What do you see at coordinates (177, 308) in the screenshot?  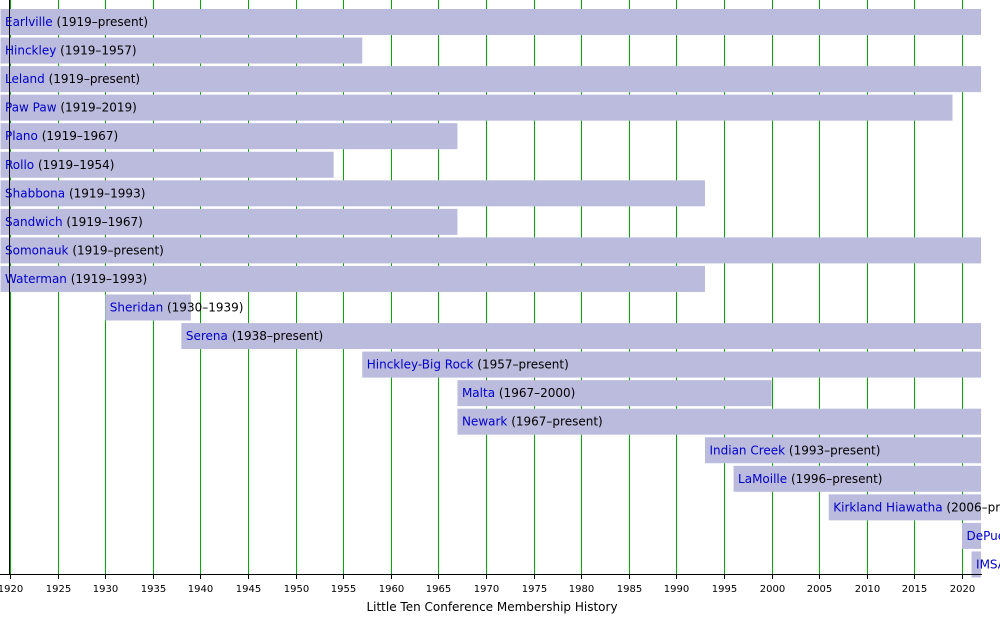 I see `bar-label-sheridan: Sheridan (1930–1939)` at bounding box center [177, 308].